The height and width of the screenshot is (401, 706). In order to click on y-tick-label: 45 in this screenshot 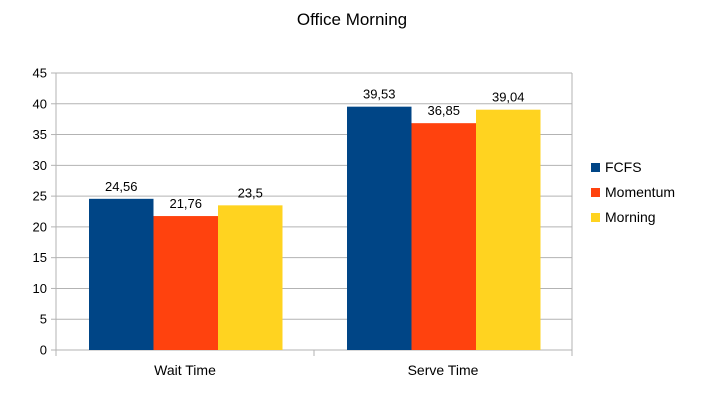, I will do `click(40, 73)`.